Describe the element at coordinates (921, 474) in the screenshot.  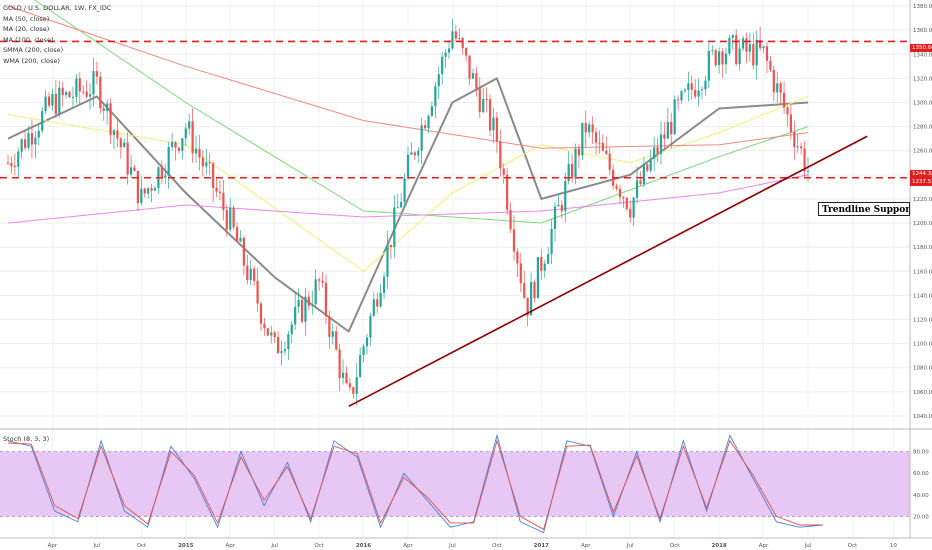
I see `stoch-tick-label: 60.00` at that location.